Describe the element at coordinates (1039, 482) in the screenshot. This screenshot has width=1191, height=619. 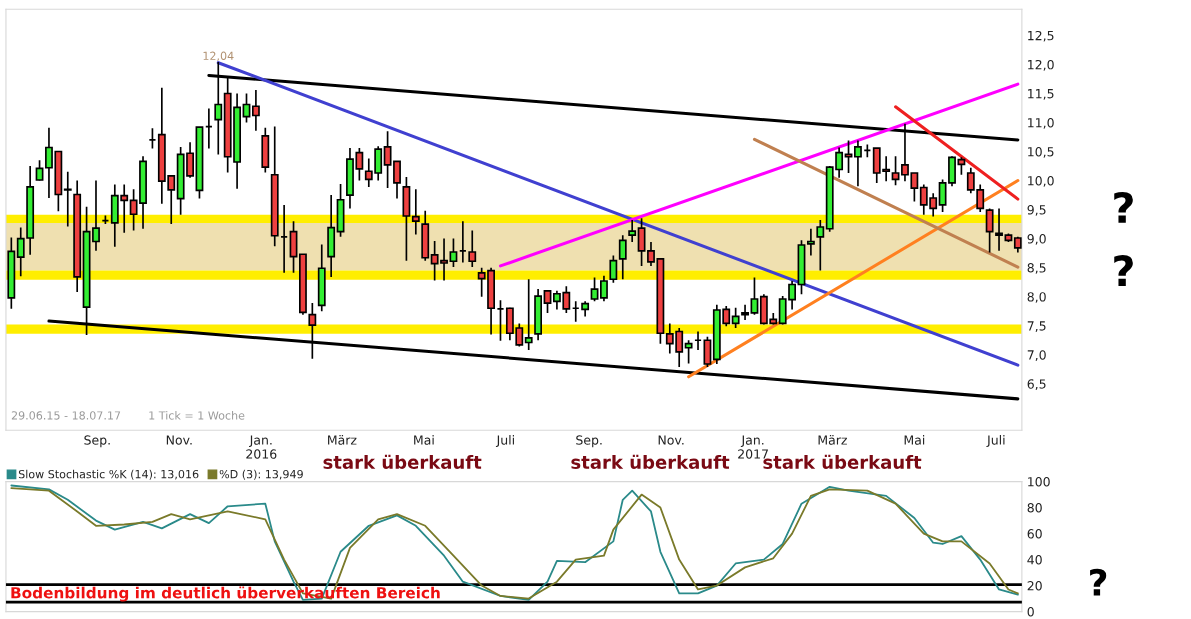
I see `y-tick-label: 100` at that location.